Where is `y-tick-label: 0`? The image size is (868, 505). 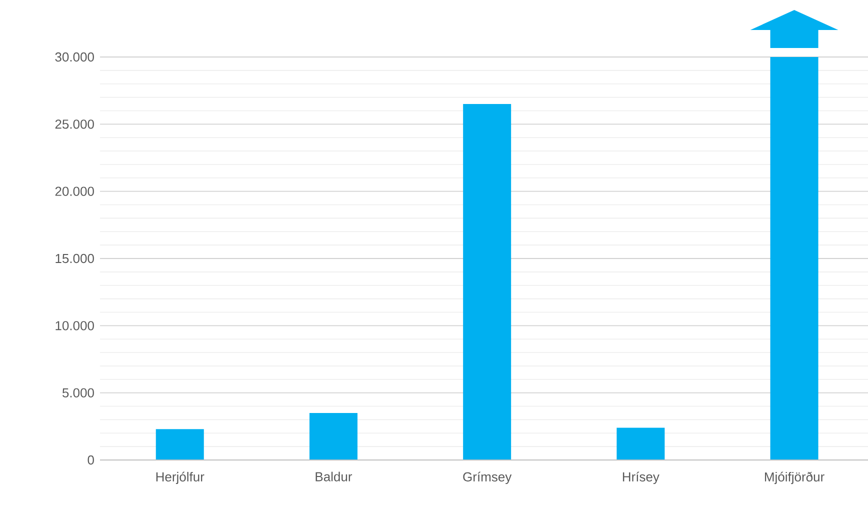 y-tick-label: 0 is located at coordinates (91, 460).